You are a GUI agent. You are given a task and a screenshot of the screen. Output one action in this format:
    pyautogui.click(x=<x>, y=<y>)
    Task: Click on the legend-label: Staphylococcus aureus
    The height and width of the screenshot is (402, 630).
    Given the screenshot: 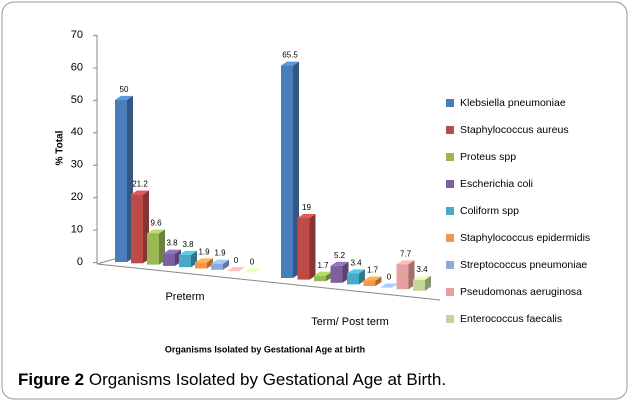 What is the action you would take?
    pyautogui.click(x=514, y=130)
    